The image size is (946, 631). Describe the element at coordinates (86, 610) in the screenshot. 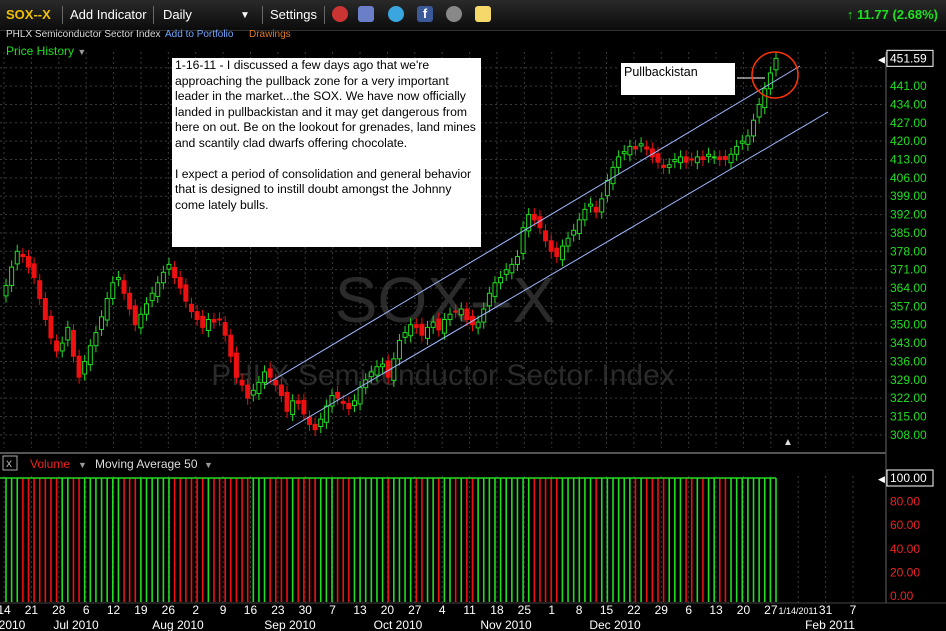

I see `x-tick-label: 6` at that location.